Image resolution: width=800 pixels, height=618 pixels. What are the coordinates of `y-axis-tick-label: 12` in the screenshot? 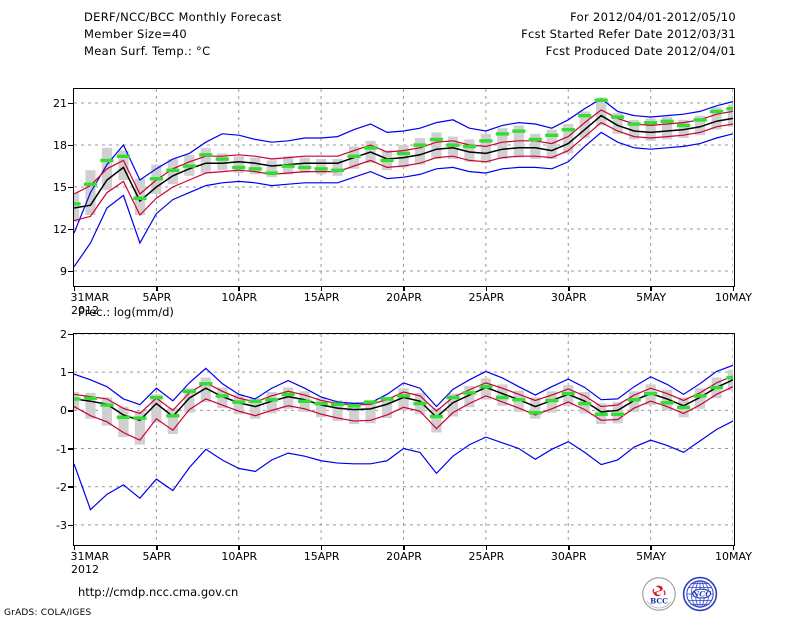 It's located at (60, 229).